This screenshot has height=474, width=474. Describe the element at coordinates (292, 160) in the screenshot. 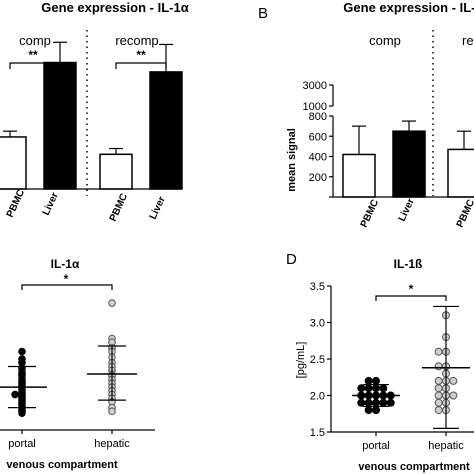

I see `panel-b-ylabel: mean signal` at that location.